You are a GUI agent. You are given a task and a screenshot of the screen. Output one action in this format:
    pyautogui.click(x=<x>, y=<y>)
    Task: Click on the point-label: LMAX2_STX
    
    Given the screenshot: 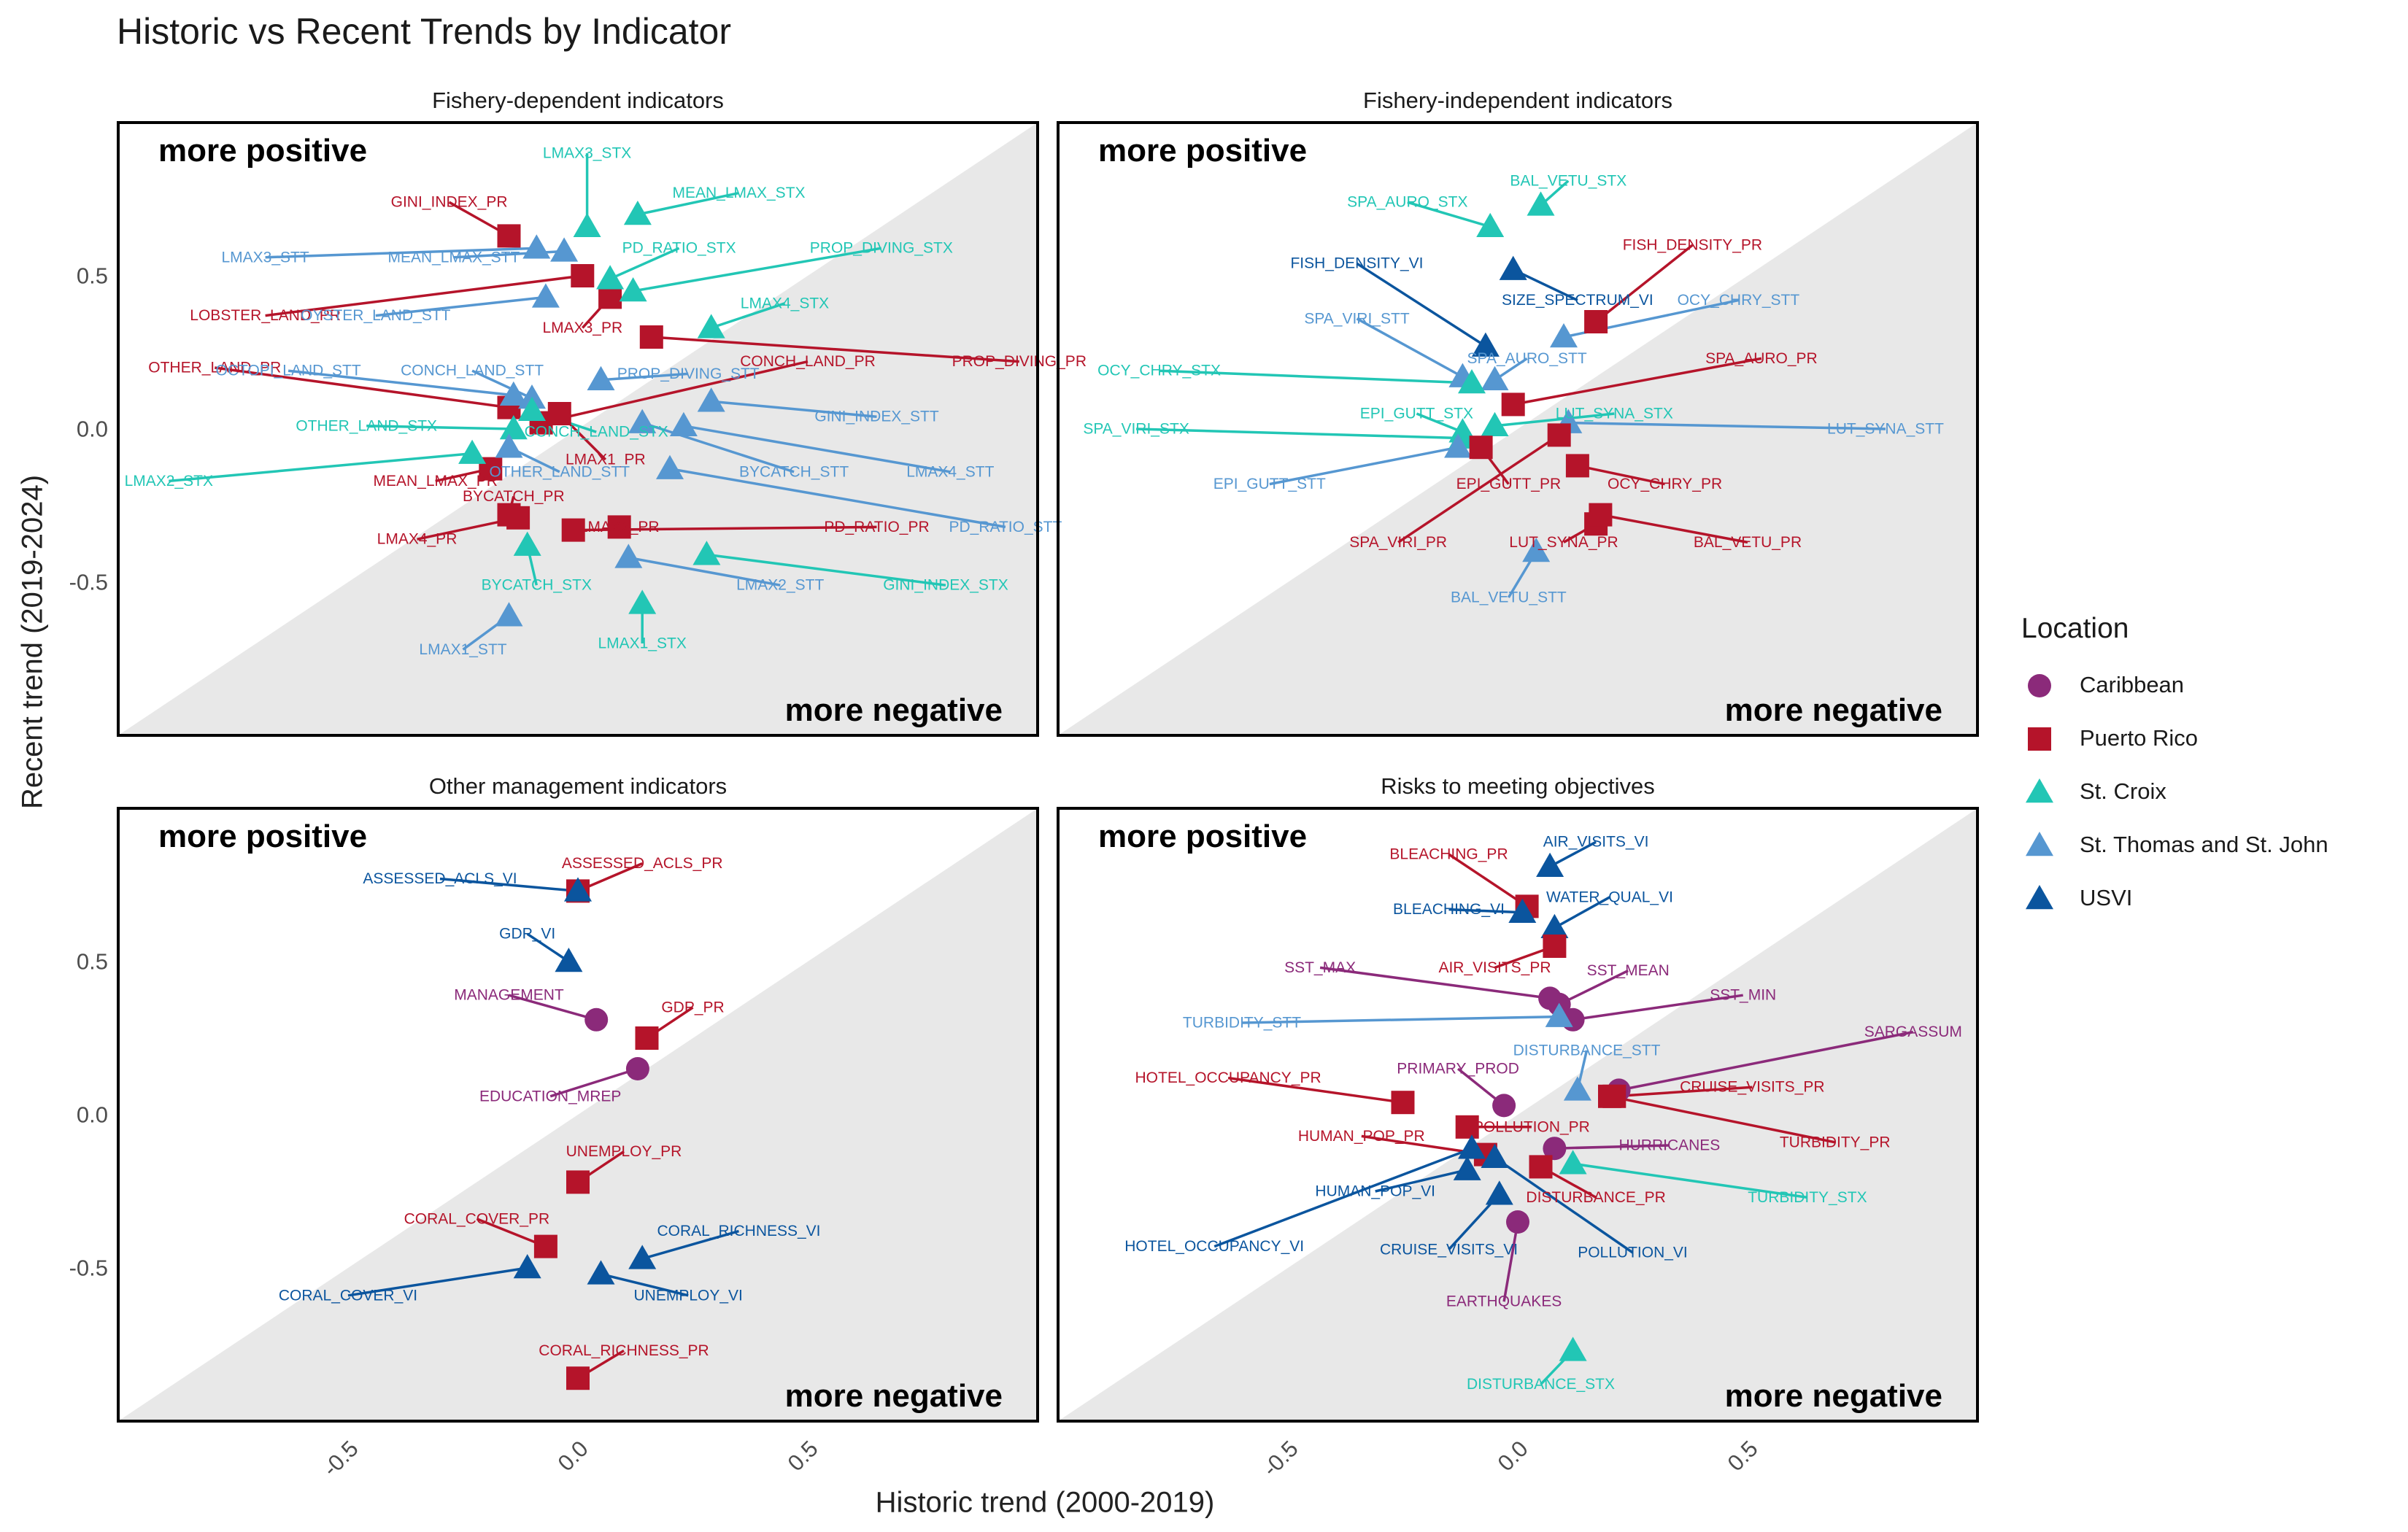 What is the action you would take?
    pyautogui.click(x=169, y=481)
    